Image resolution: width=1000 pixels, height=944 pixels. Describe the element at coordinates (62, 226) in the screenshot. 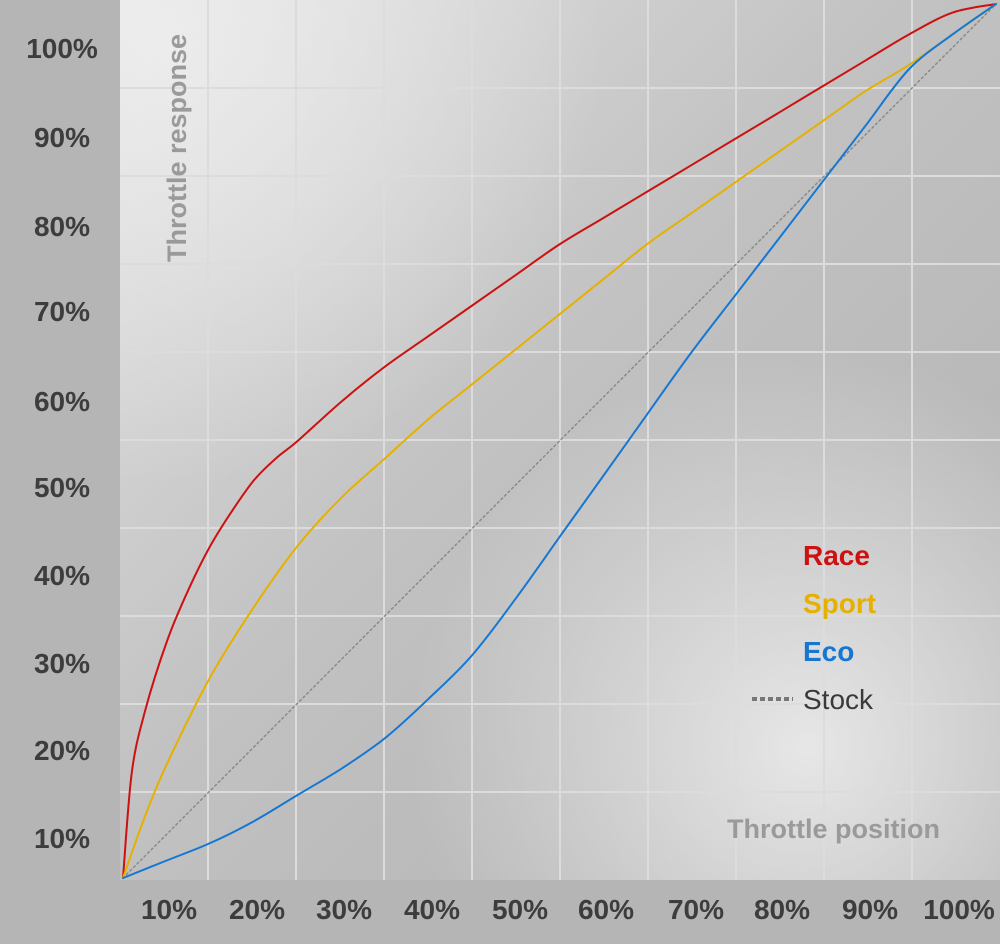

I see `y-tick-label: 80%` at that location.